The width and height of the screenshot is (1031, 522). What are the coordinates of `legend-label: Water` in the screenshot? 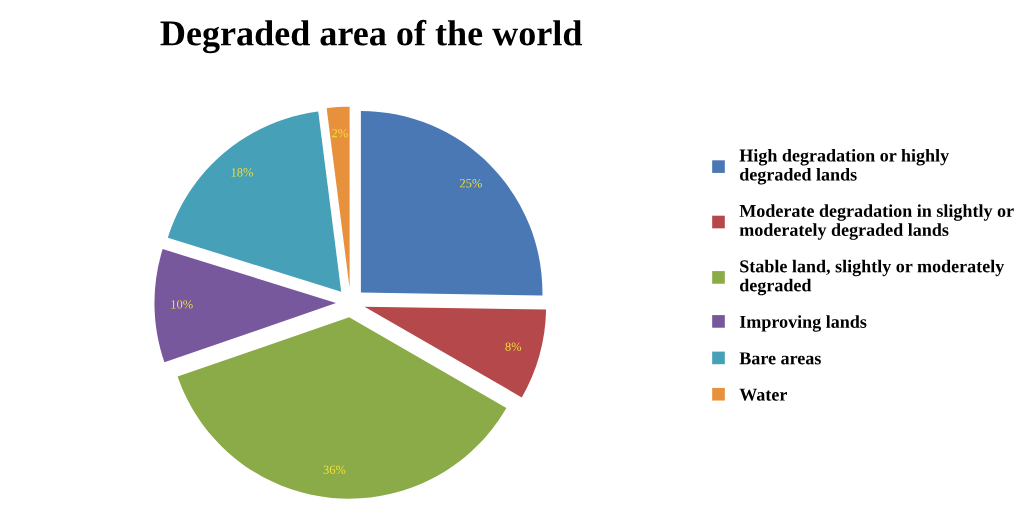 It's located at (763, 394).